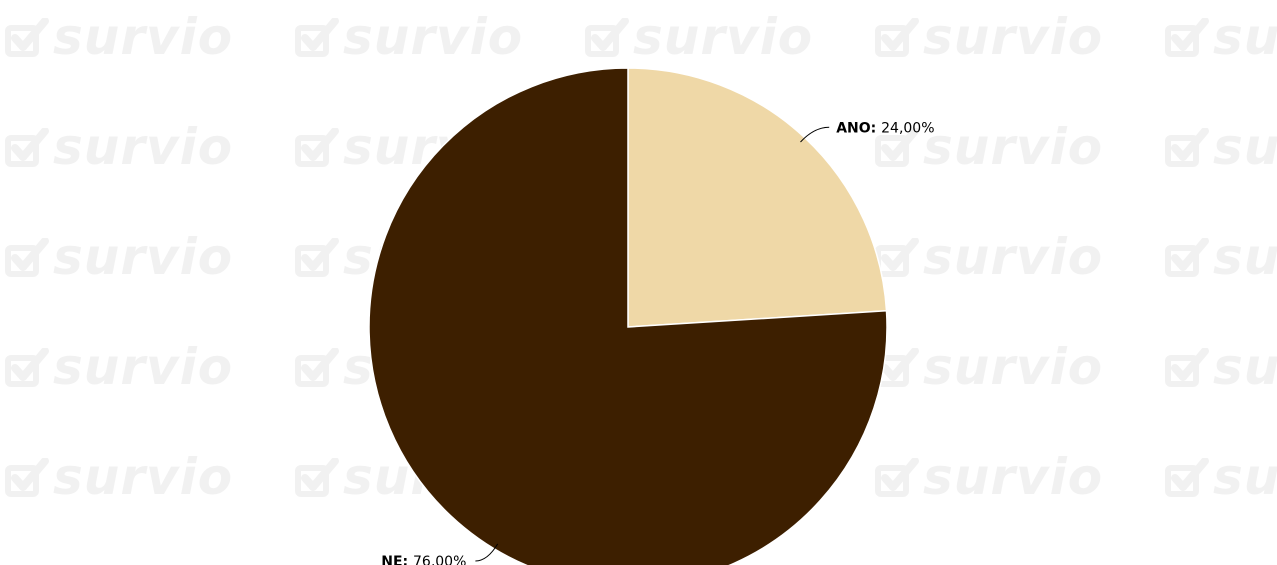 This screenshot has height=565, width=1277. Describe the element at coordinates (397, 559) in the screenshot. I see `slice-category: NE:` at that location.